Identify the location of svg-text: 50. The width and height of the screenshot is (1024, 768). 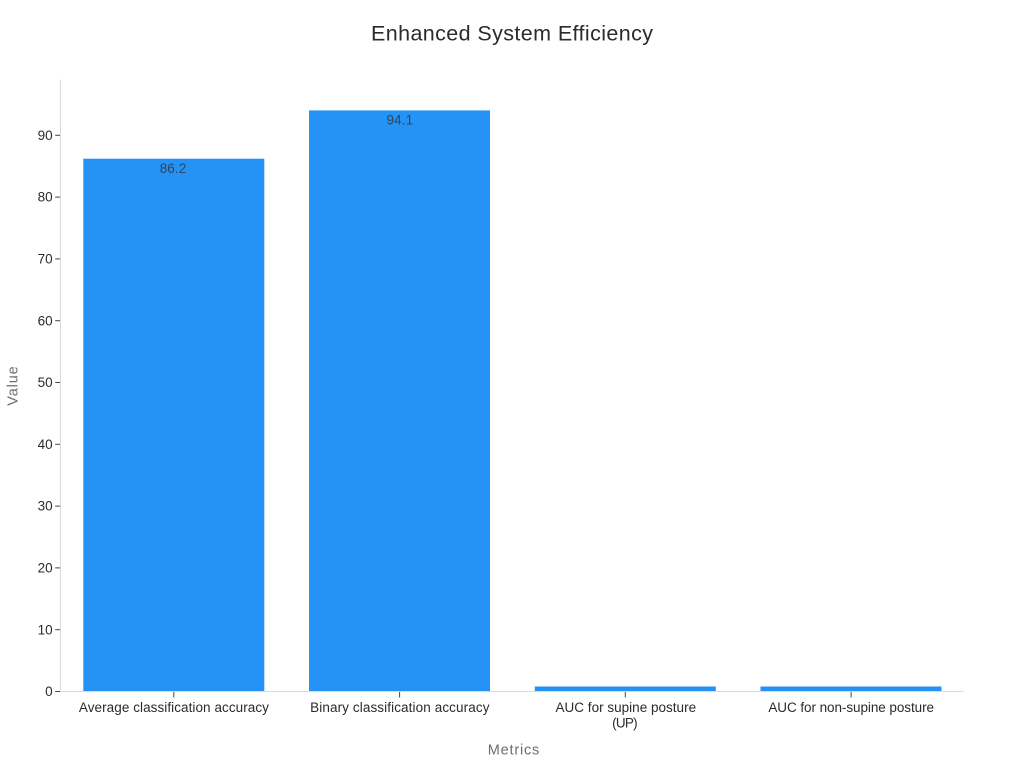
(45, 382).